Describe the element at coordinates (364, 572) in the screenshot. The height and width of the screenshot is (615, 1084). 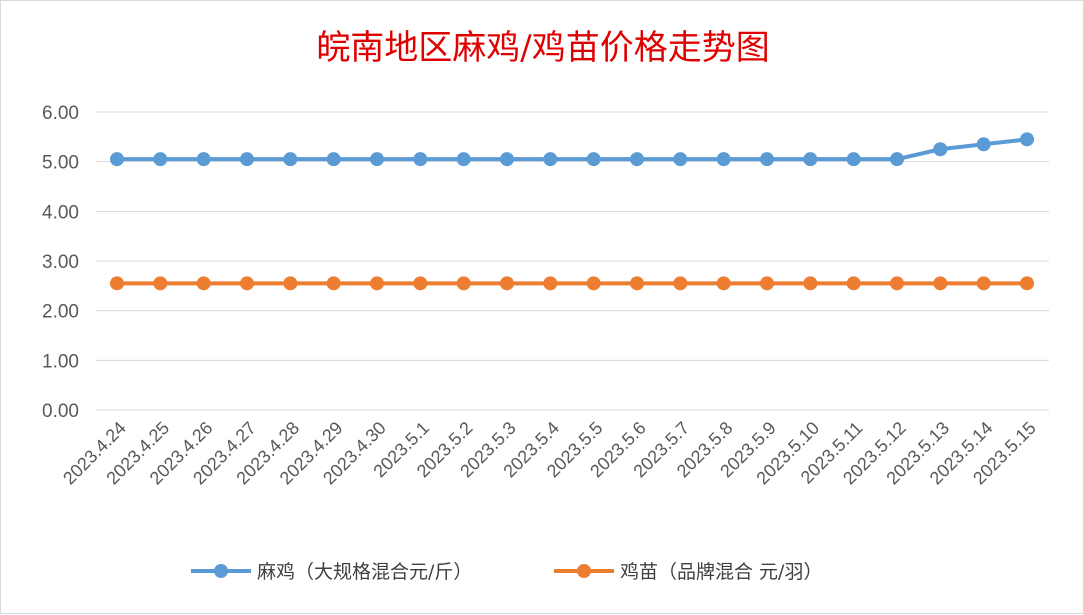
I see `legend-label: 麻鸡（大规格混合元/斤）` at that location.